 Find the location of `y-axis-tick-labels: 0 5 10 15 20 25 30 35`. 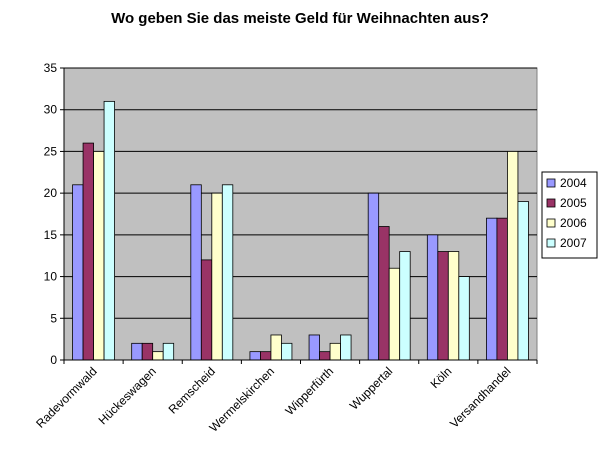

y-axis-tick-labels: 0 5 10 15 20 25 30 35 is located at coordinates (51, 214).